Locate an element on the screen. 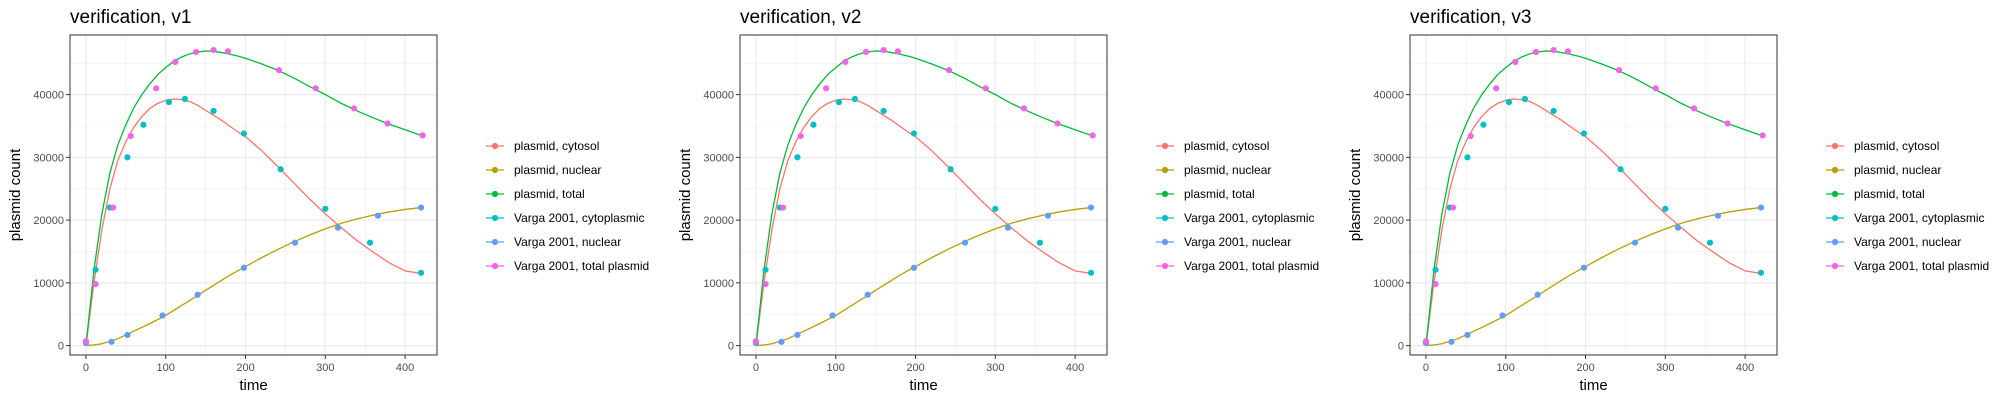  chart-title: verification, v3 is located at coordinates (1470, 17).